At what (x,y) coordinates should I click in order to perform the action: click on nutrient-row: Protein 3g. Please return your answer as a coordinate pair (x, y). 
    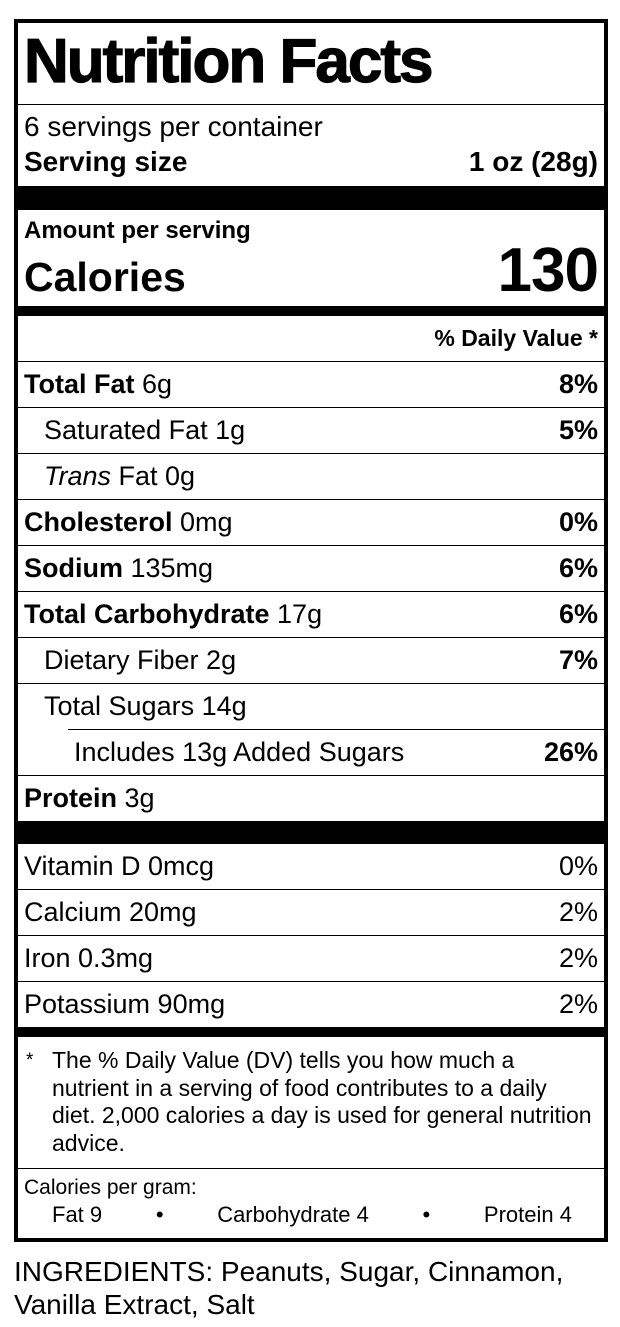
    Looking at the image, I should click on (311, 797).